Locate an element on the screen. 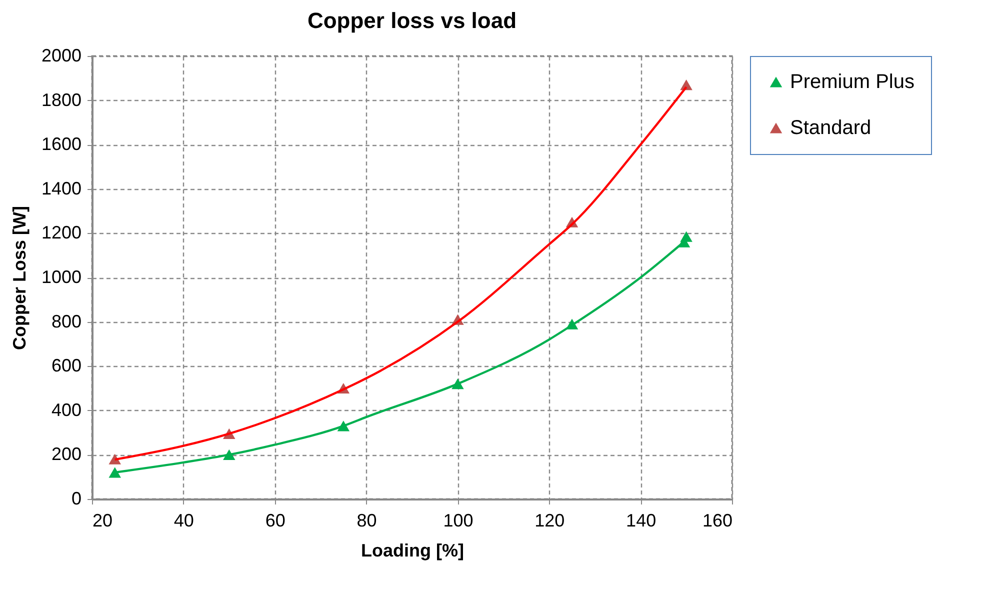 This screenshot has height=615, width=987. legend-label: Premium Plus is located at coordinates (852, 82).